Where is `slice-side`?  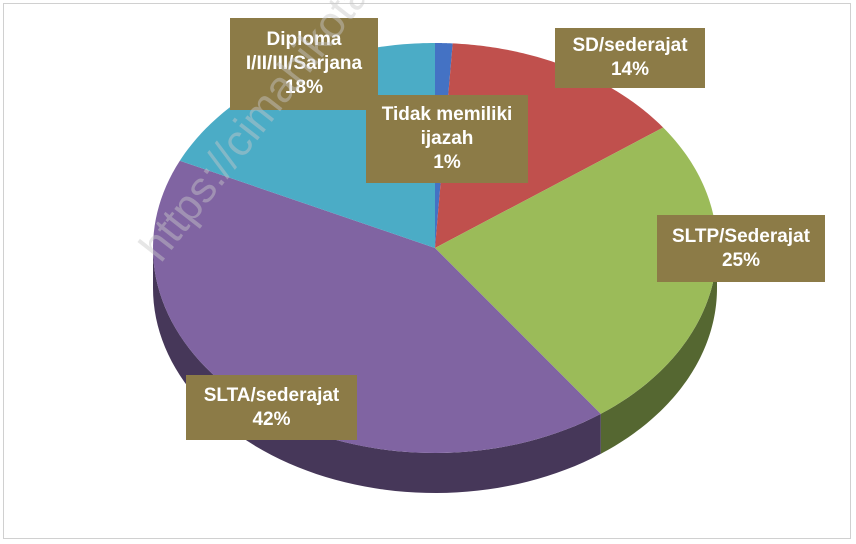
slice-side is located at coordinates (658, 351).